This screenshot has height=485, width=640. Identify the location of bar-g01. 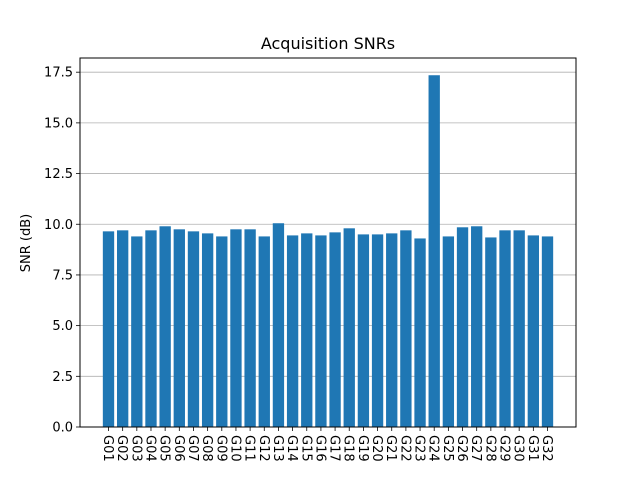
(108, 329).